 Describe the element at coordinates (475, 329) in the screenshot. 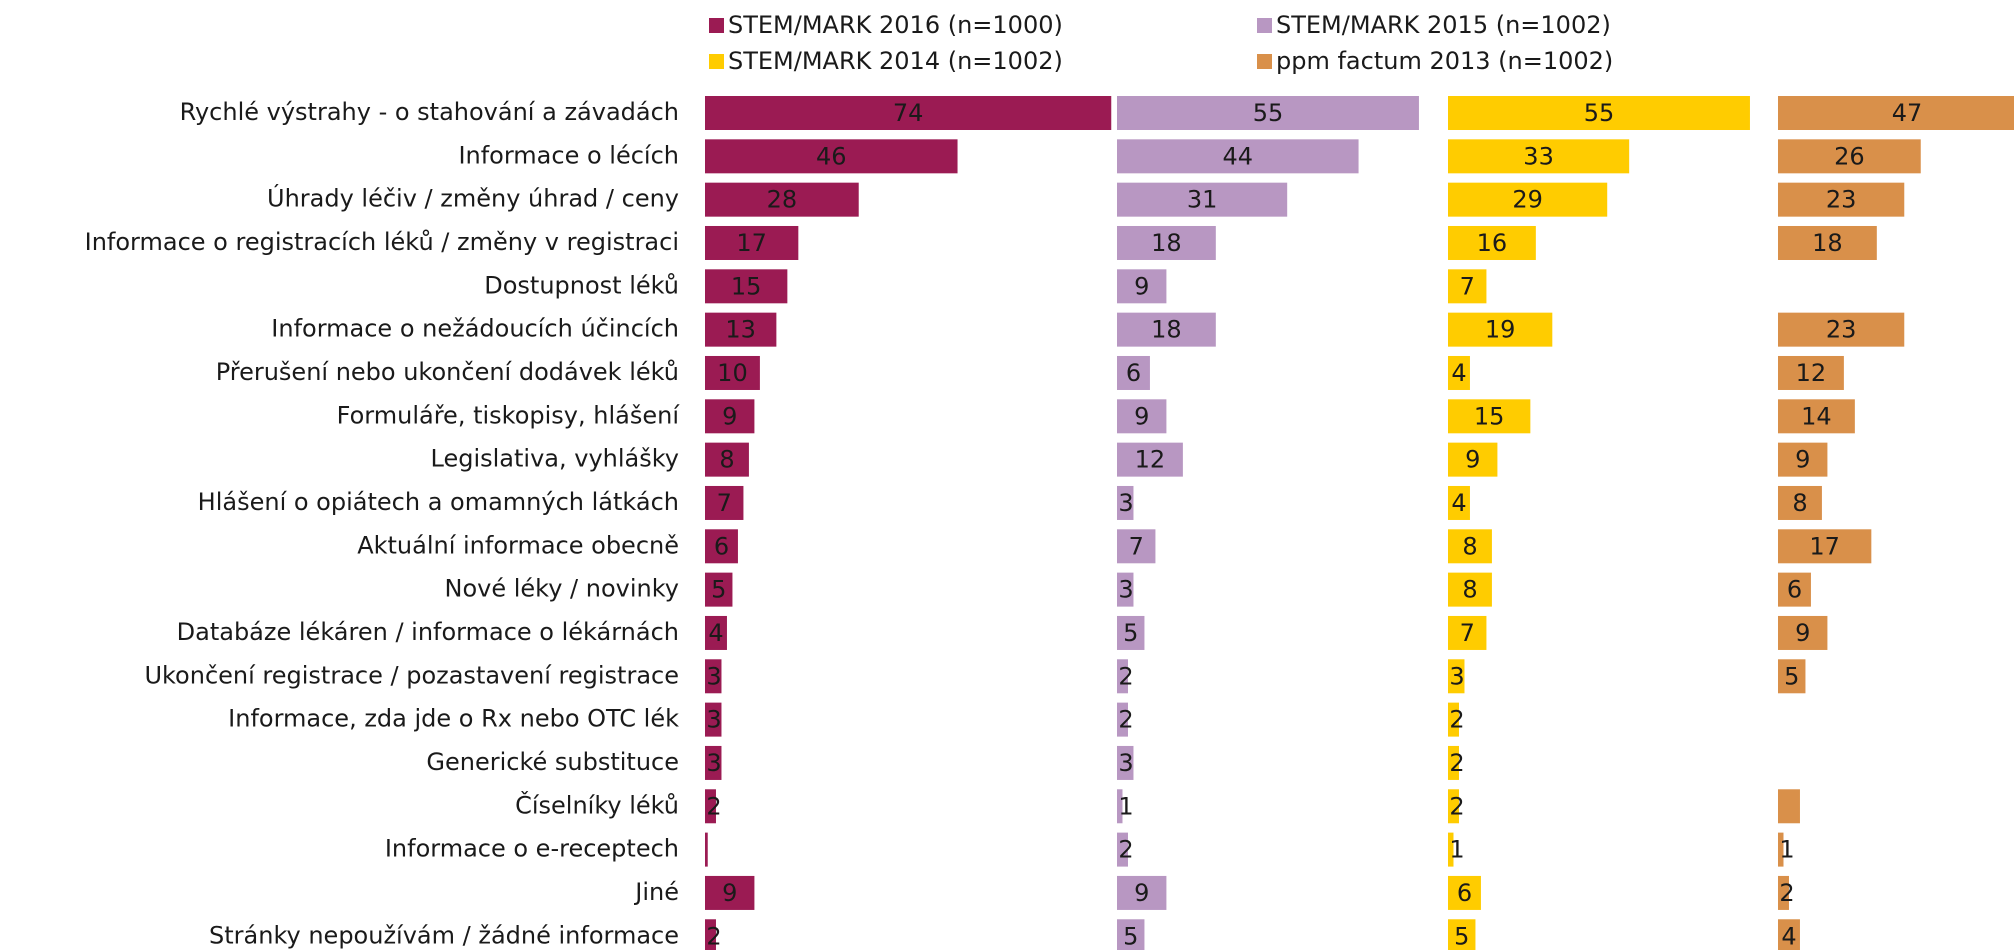

I see `category-label: Informace o nežádoucích účincích` at that location.